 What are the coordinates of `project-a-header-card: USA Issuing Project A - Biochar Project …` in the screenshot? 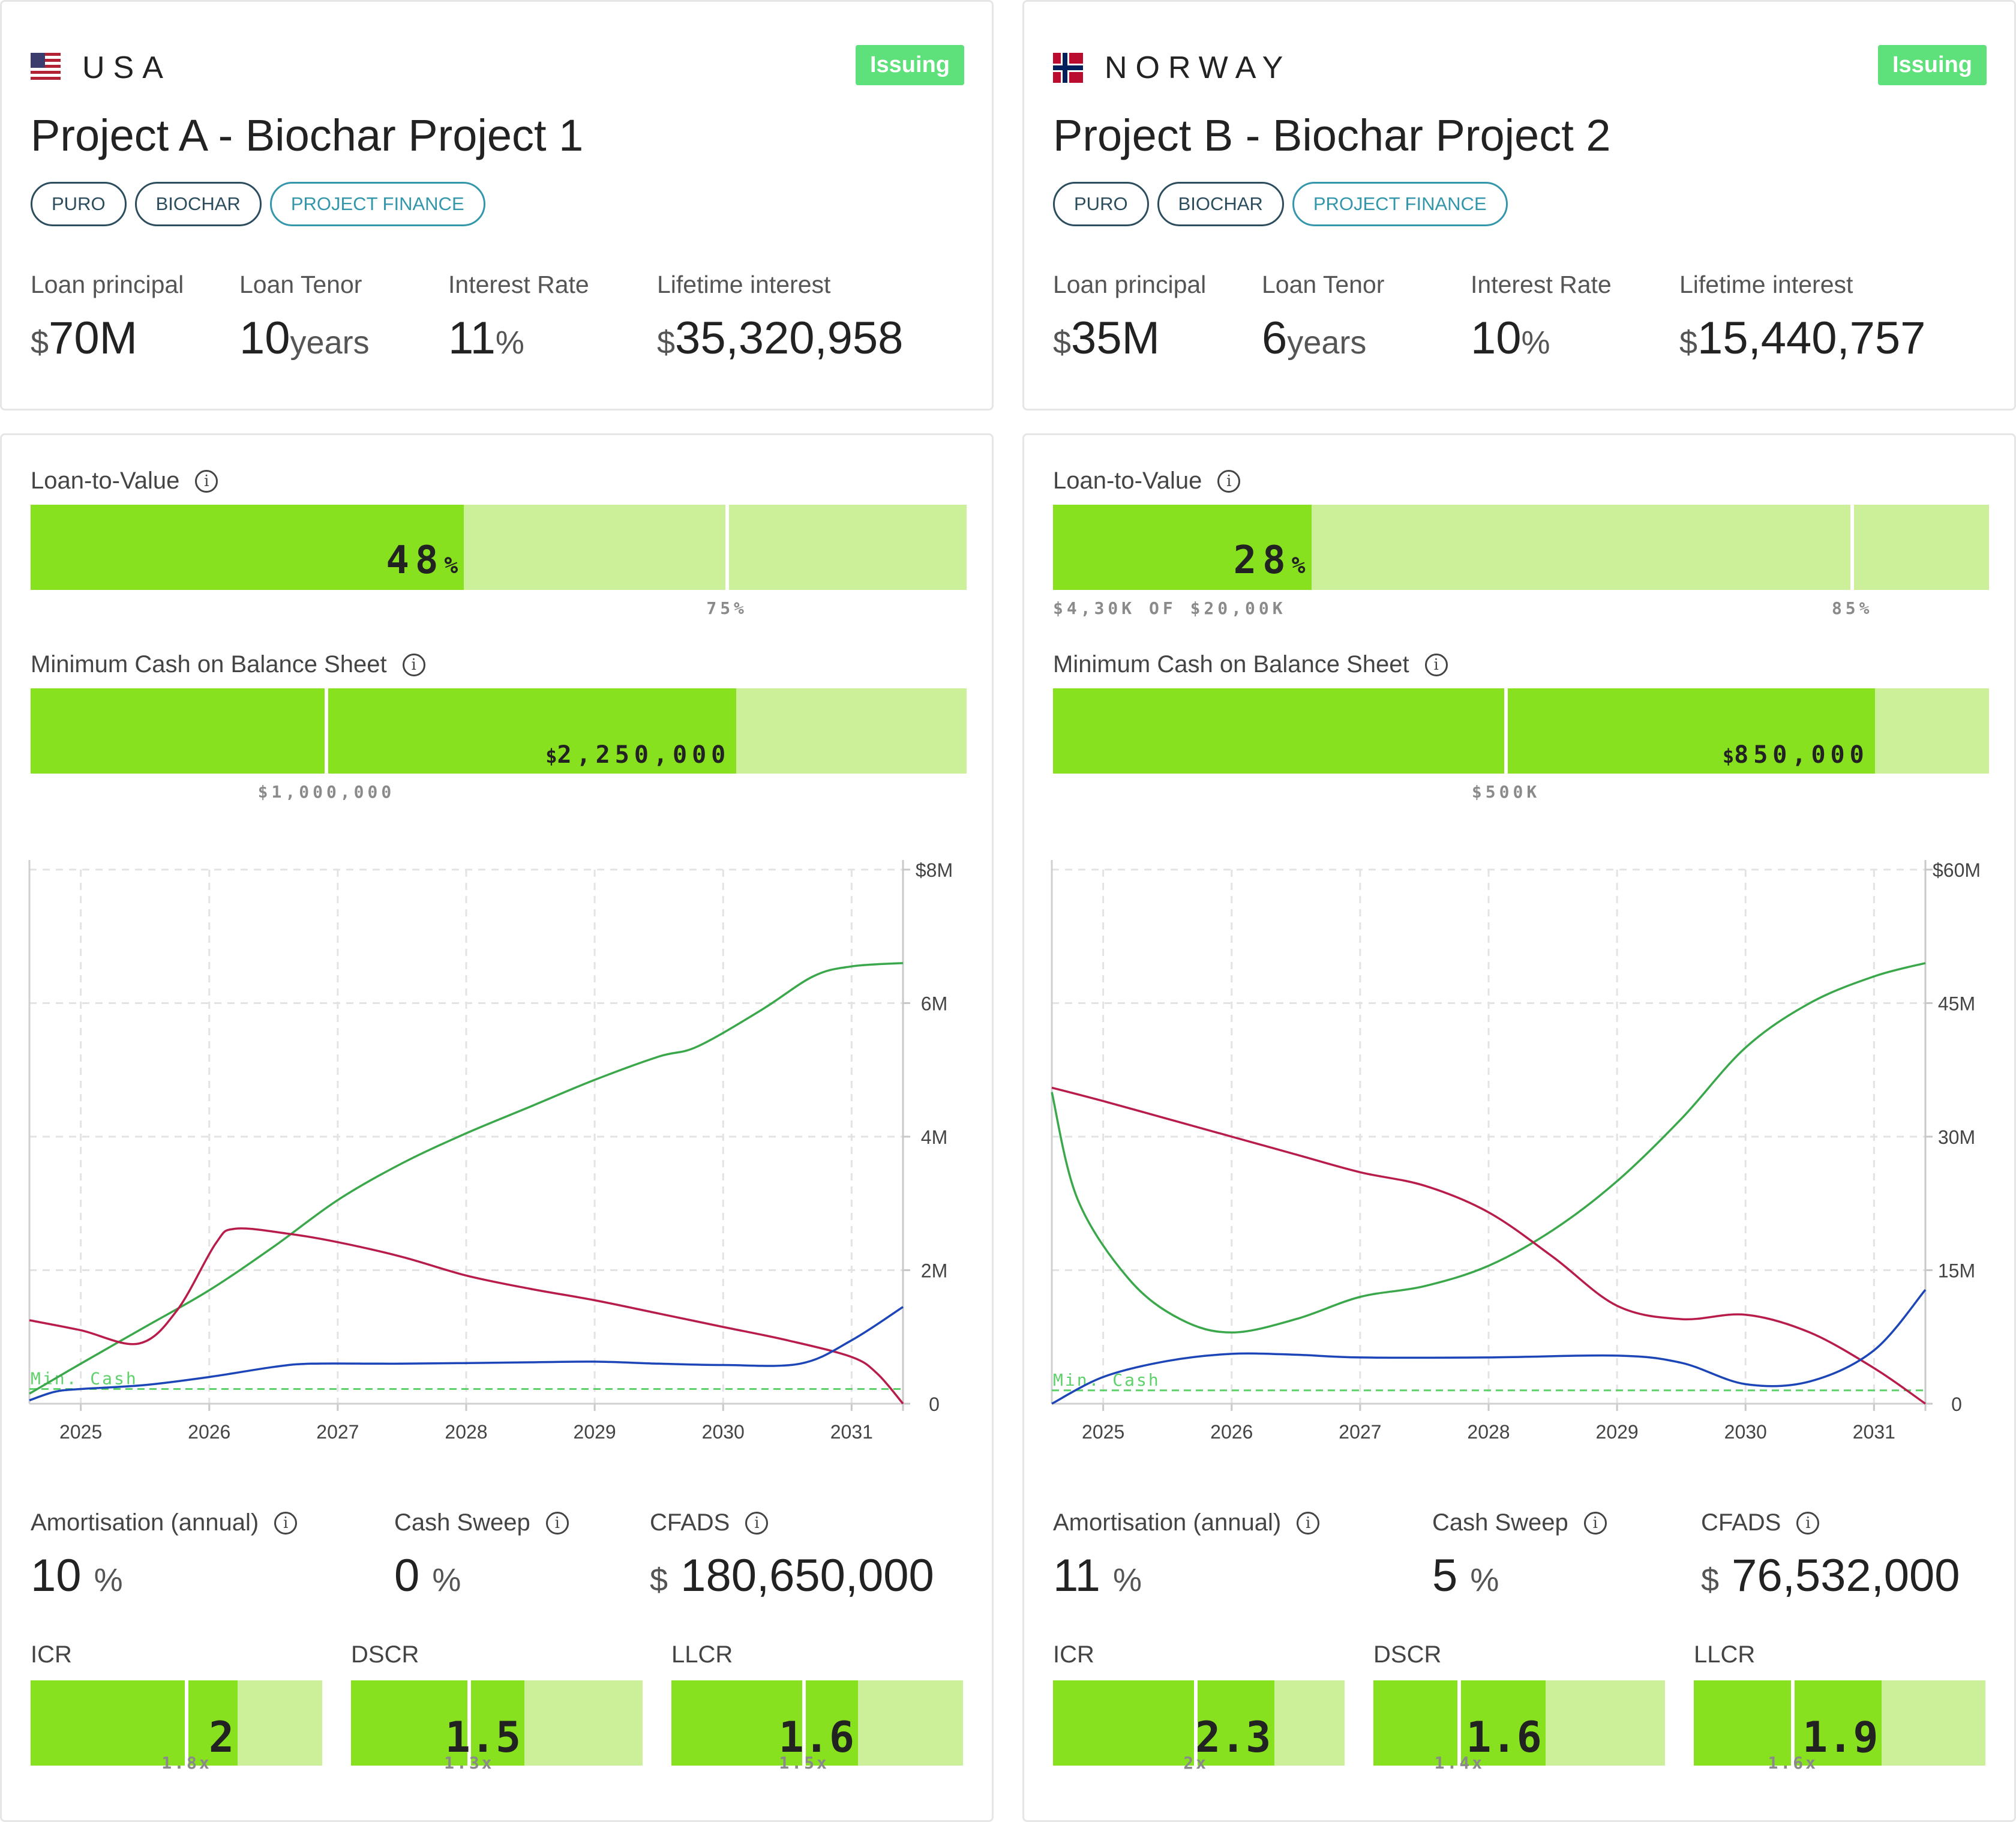 It's located at (497, 205).